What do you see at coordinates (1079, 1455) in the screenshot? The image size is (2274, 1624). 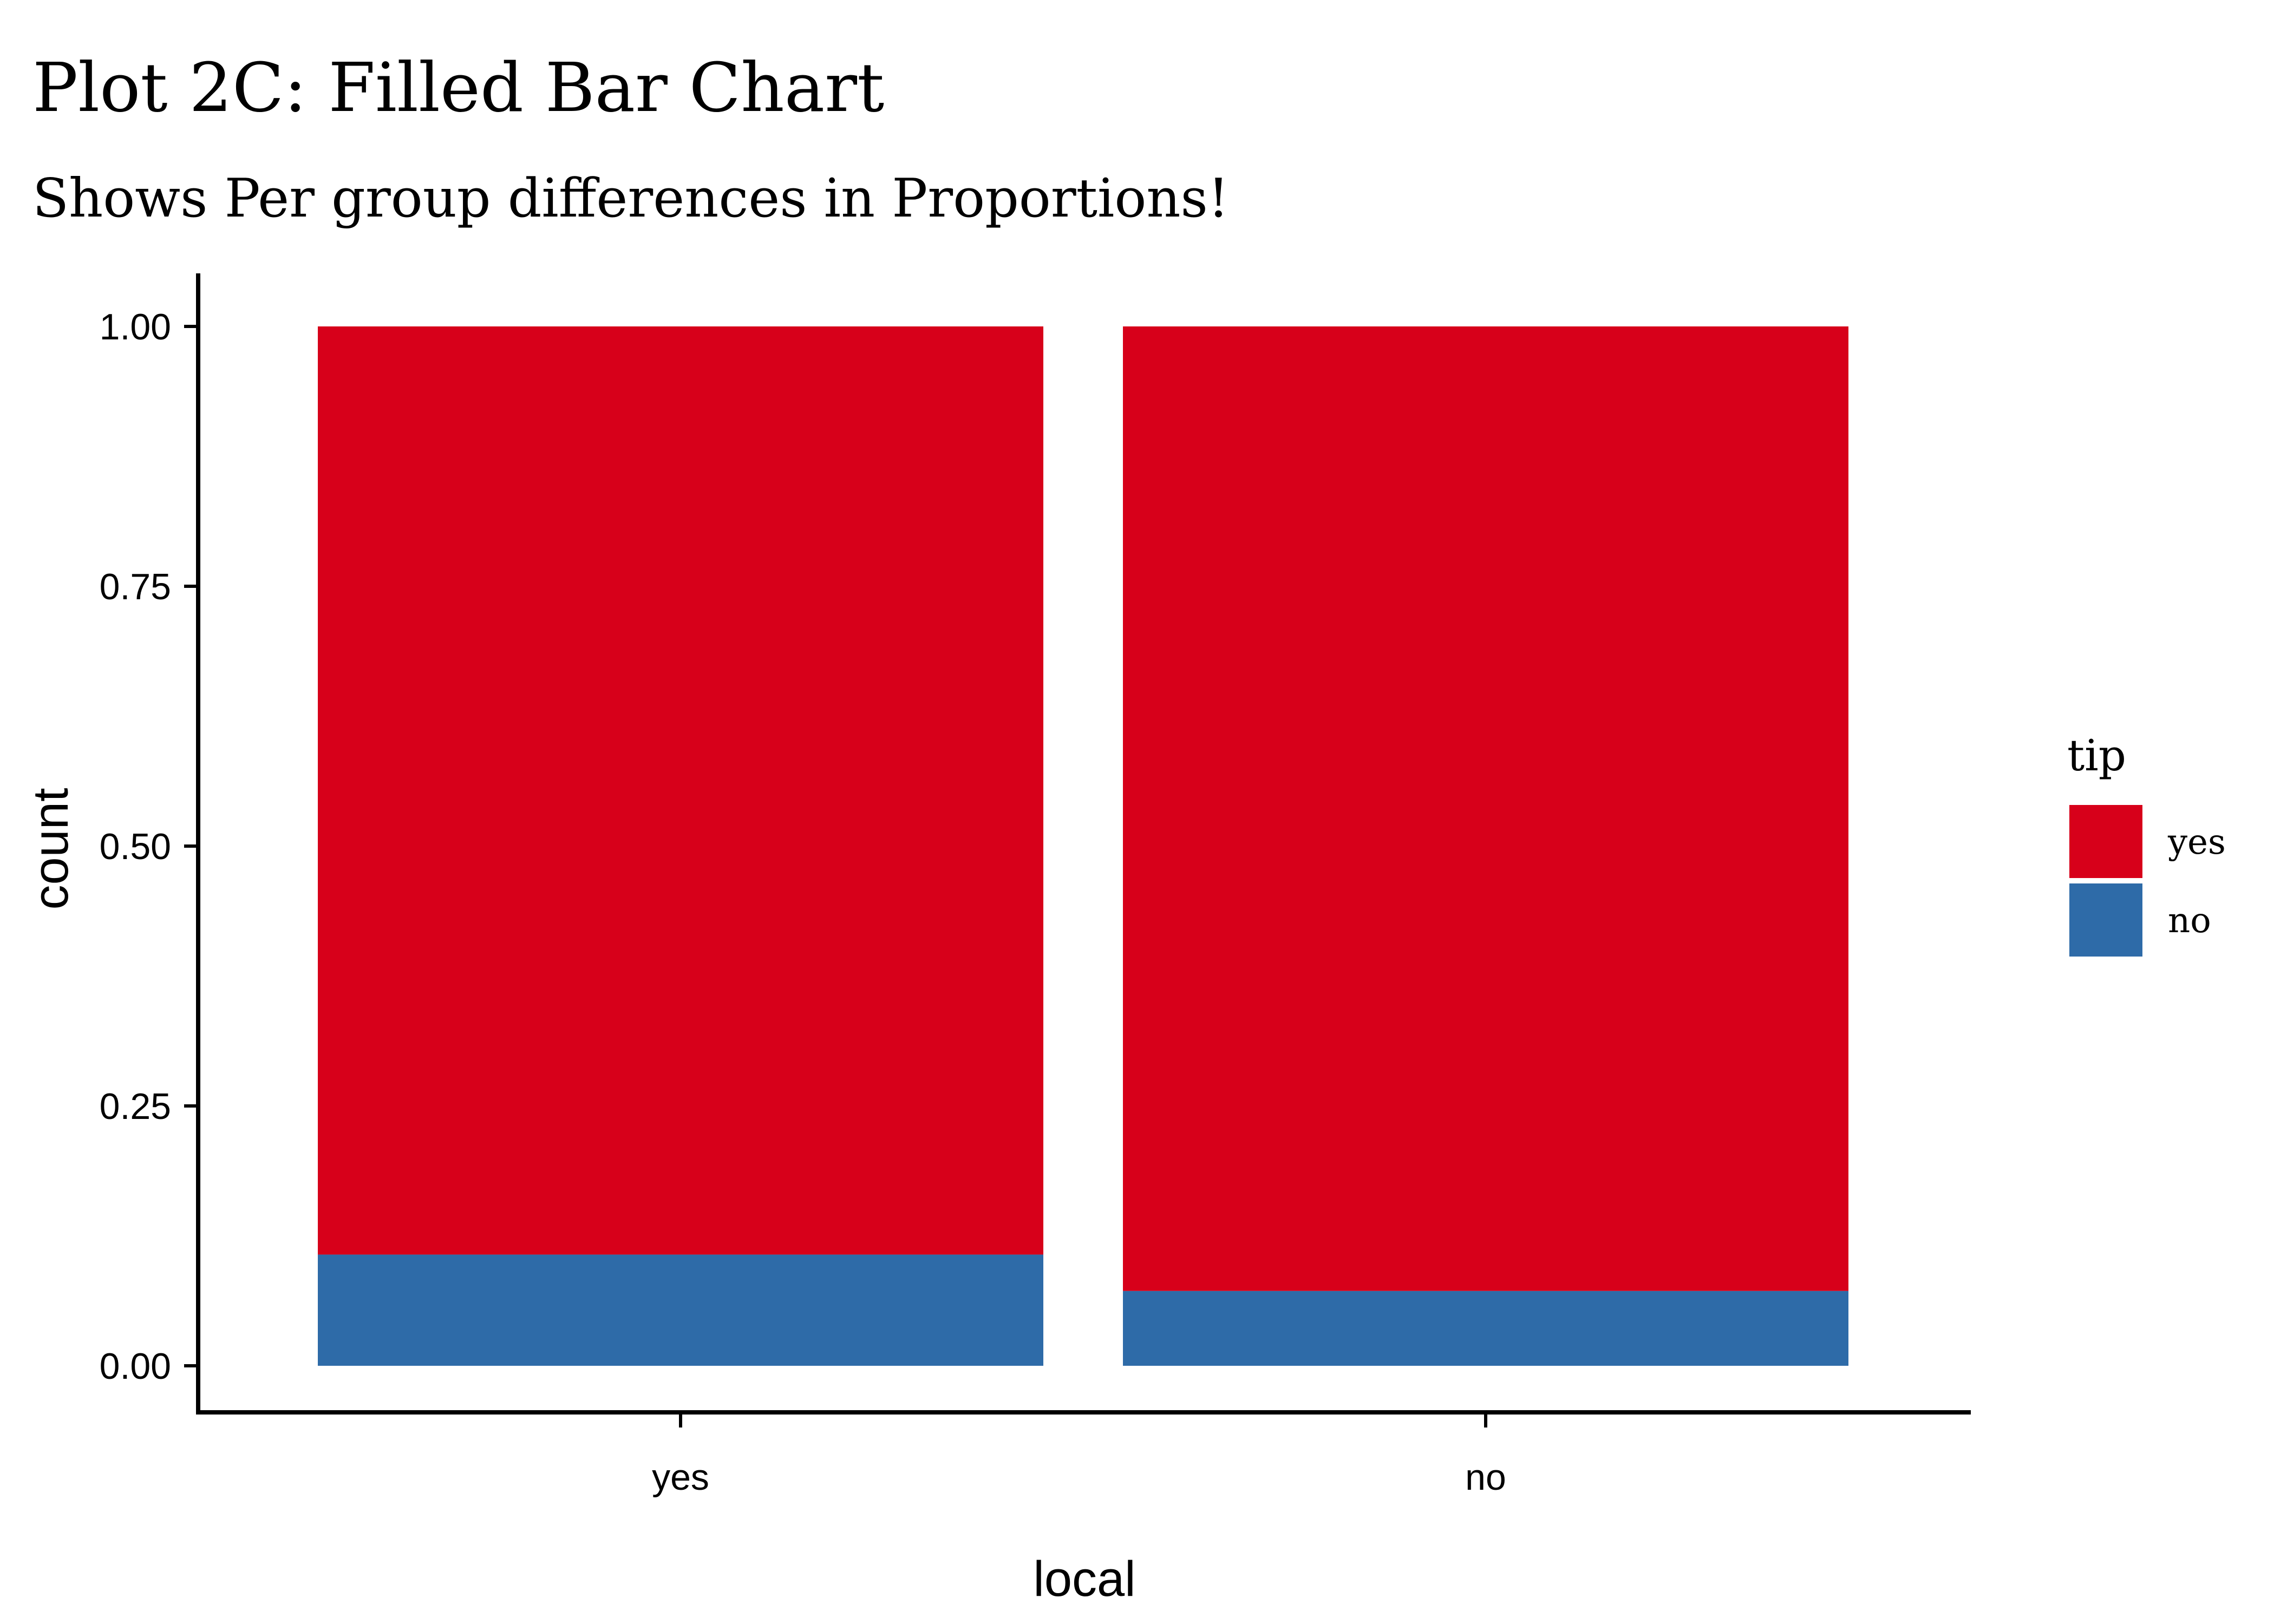 I see `x-ticks: yes no` at bounding box center [1079, 1455].